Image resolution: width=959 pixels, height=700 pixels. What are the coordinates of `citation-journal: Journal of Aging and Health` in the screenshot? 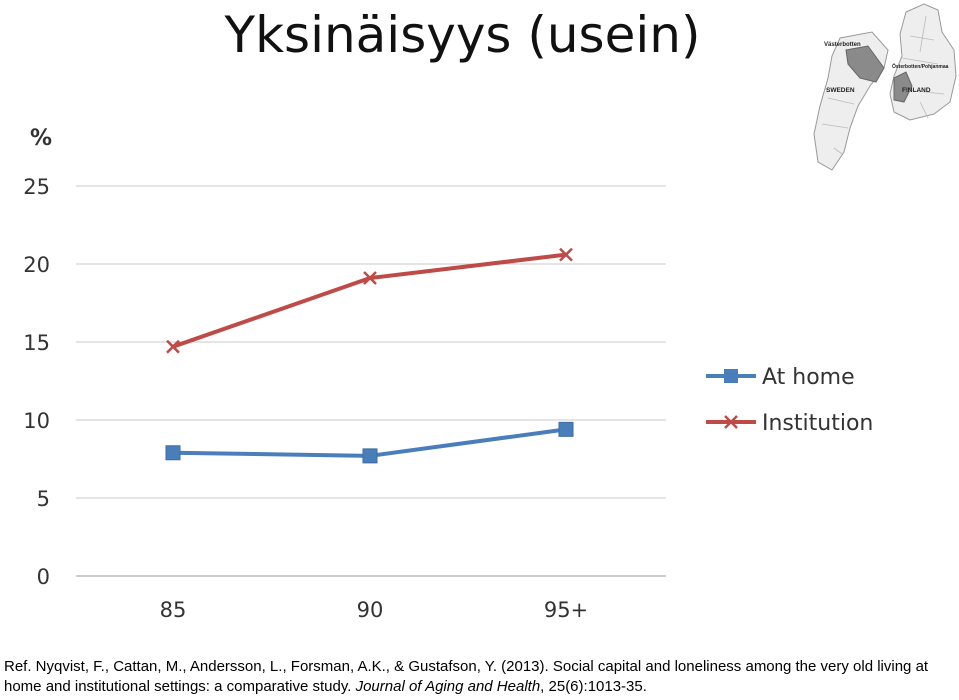 It's located at (448, 686).